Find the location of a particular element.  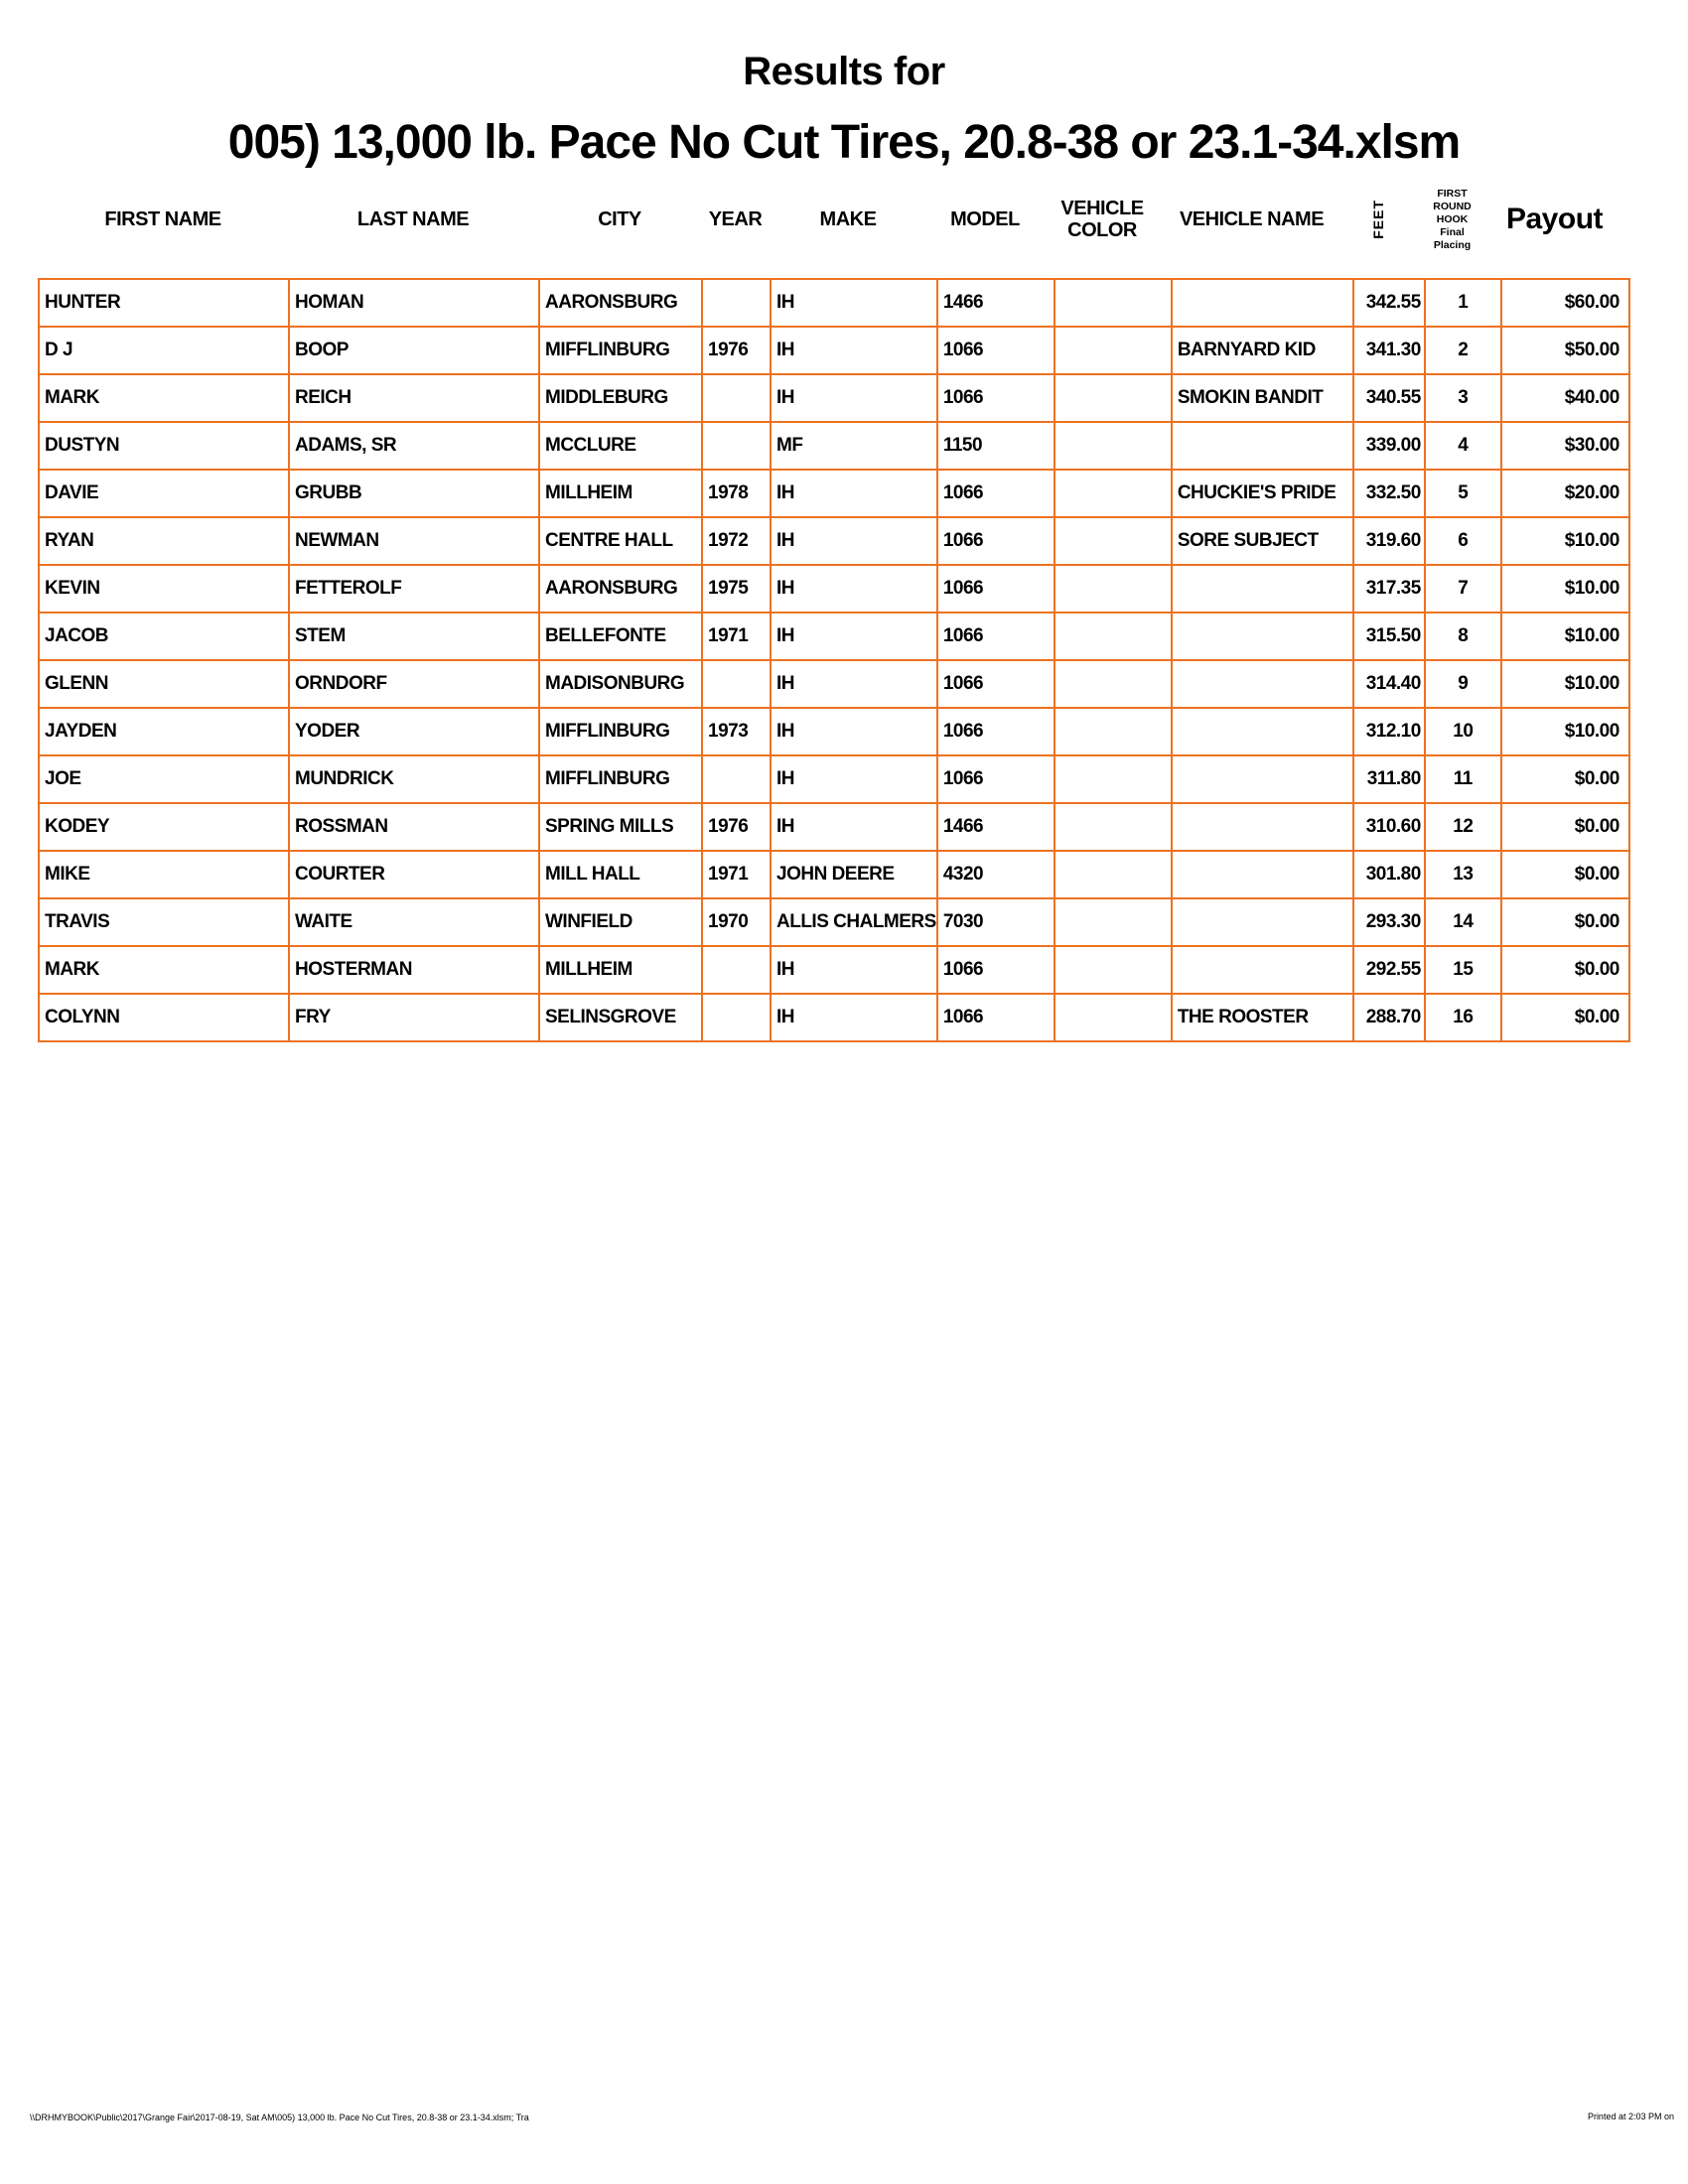

cell-make: MF is located at coordinates (854, 446).